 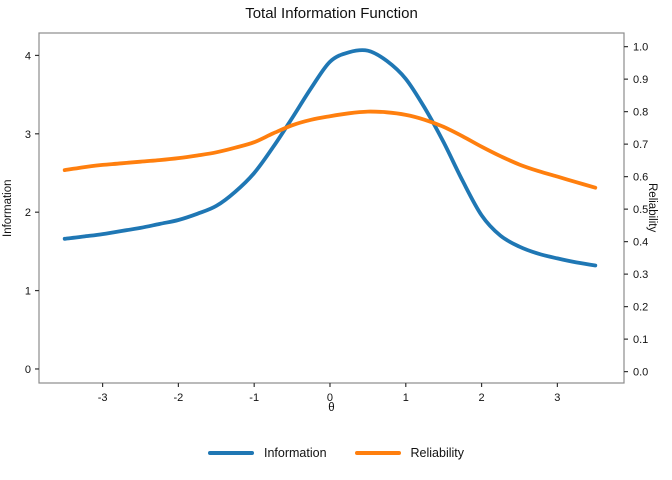 What do you see at coordinates (640, 373) in the screenshot?
I see `y-right-tick-label: 0.0` at bounding box center [640, 373].